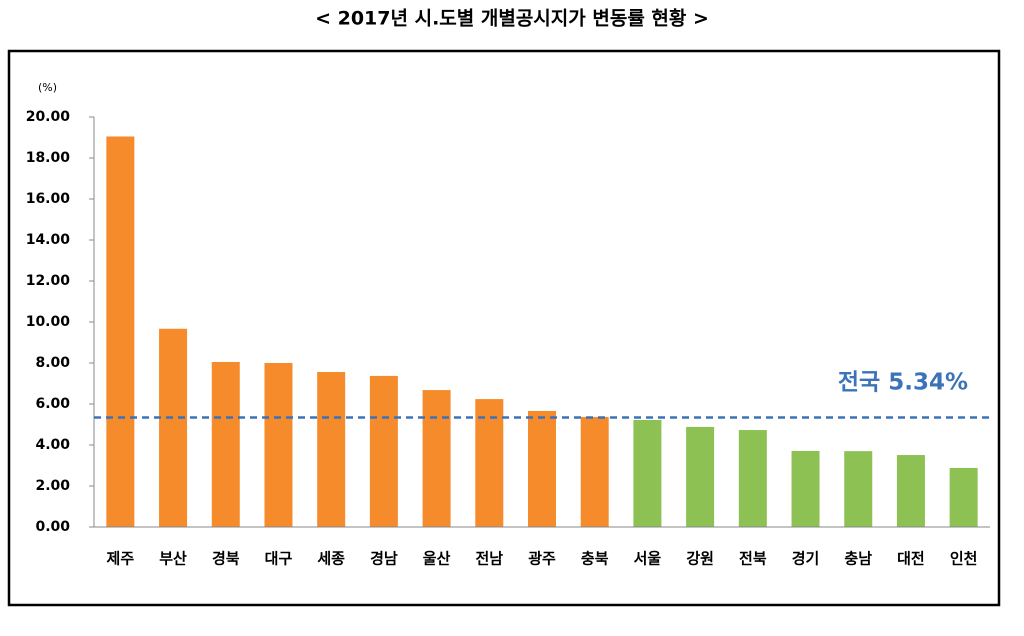 This screenshot has height=636, width=1024. I want to click on x-tick-label: 대전, so click(911, 559).